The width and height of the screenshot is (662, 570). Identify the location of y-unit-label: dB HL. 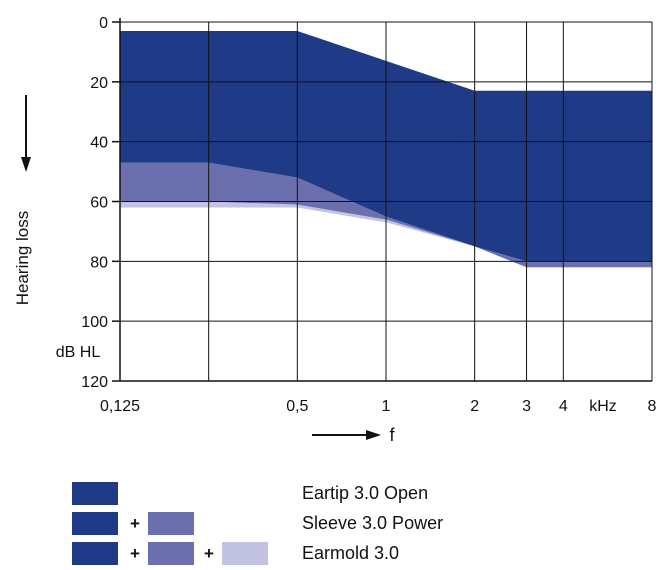
(78, 352).